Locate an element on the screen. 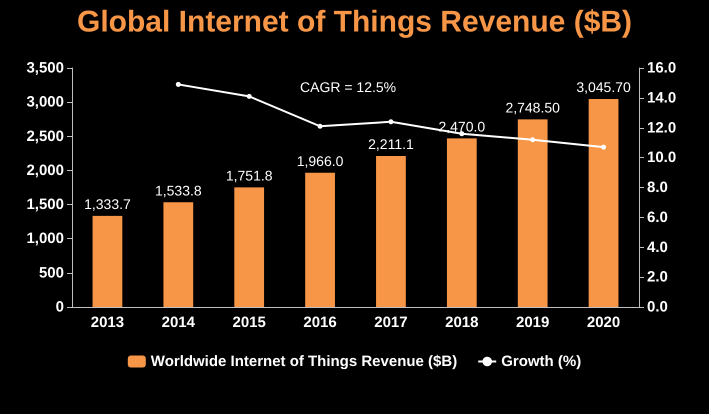  x-tick-label: 2018 is located at coordinates (461, 322).